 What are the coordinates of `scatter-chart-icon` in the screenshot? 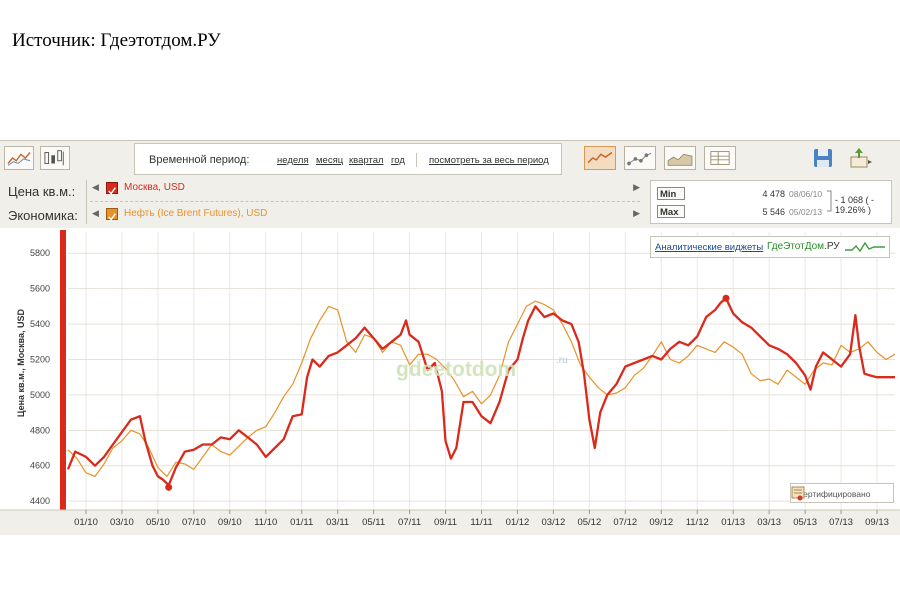 It's located at (640, 158).